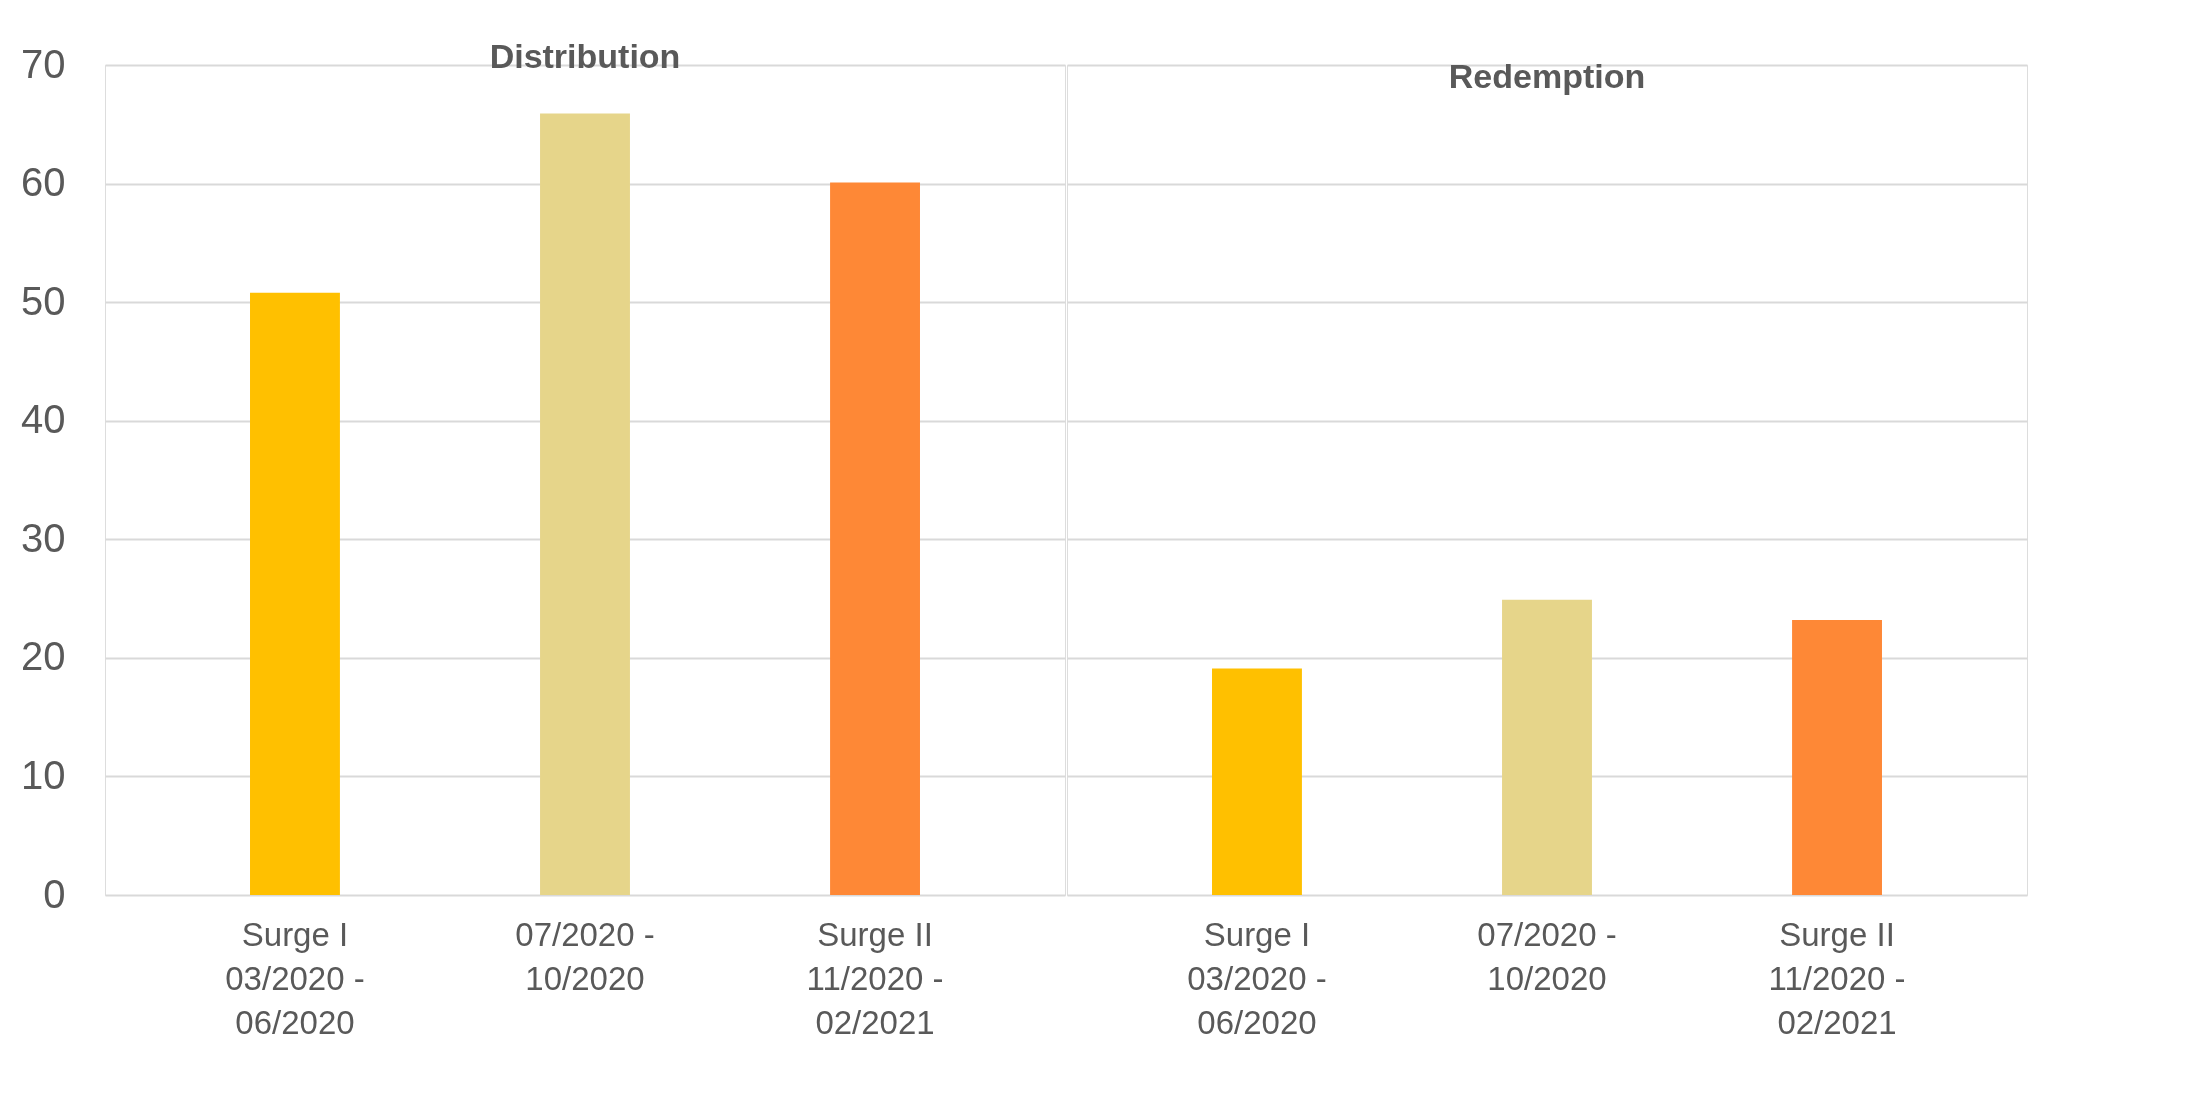 The width and height of the screenshot is (2206, 1107). I want to click on y-tick-label: 20, so click(43, 656).